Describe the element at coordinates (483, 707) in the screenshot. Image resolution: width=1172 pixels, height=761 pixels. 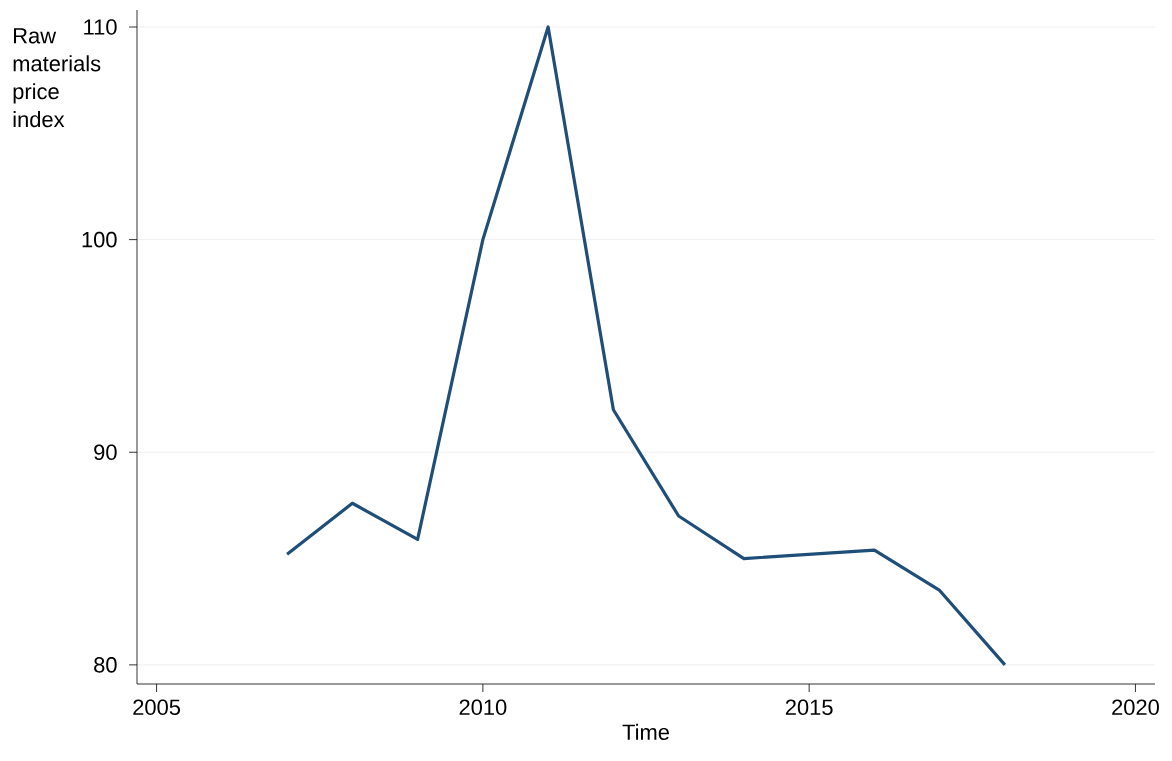
I see `x-tick-label: 2010` at that location.